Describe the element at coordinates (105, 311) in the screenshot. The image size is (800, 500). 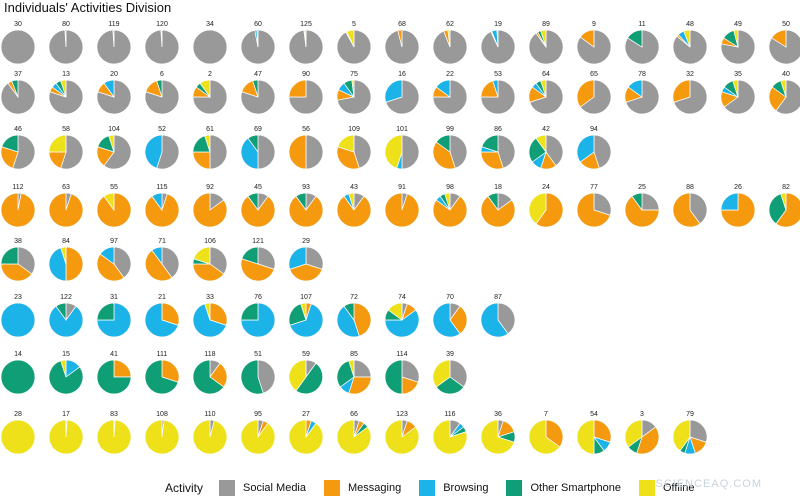
I see `pie-31-slice-other` at that location.